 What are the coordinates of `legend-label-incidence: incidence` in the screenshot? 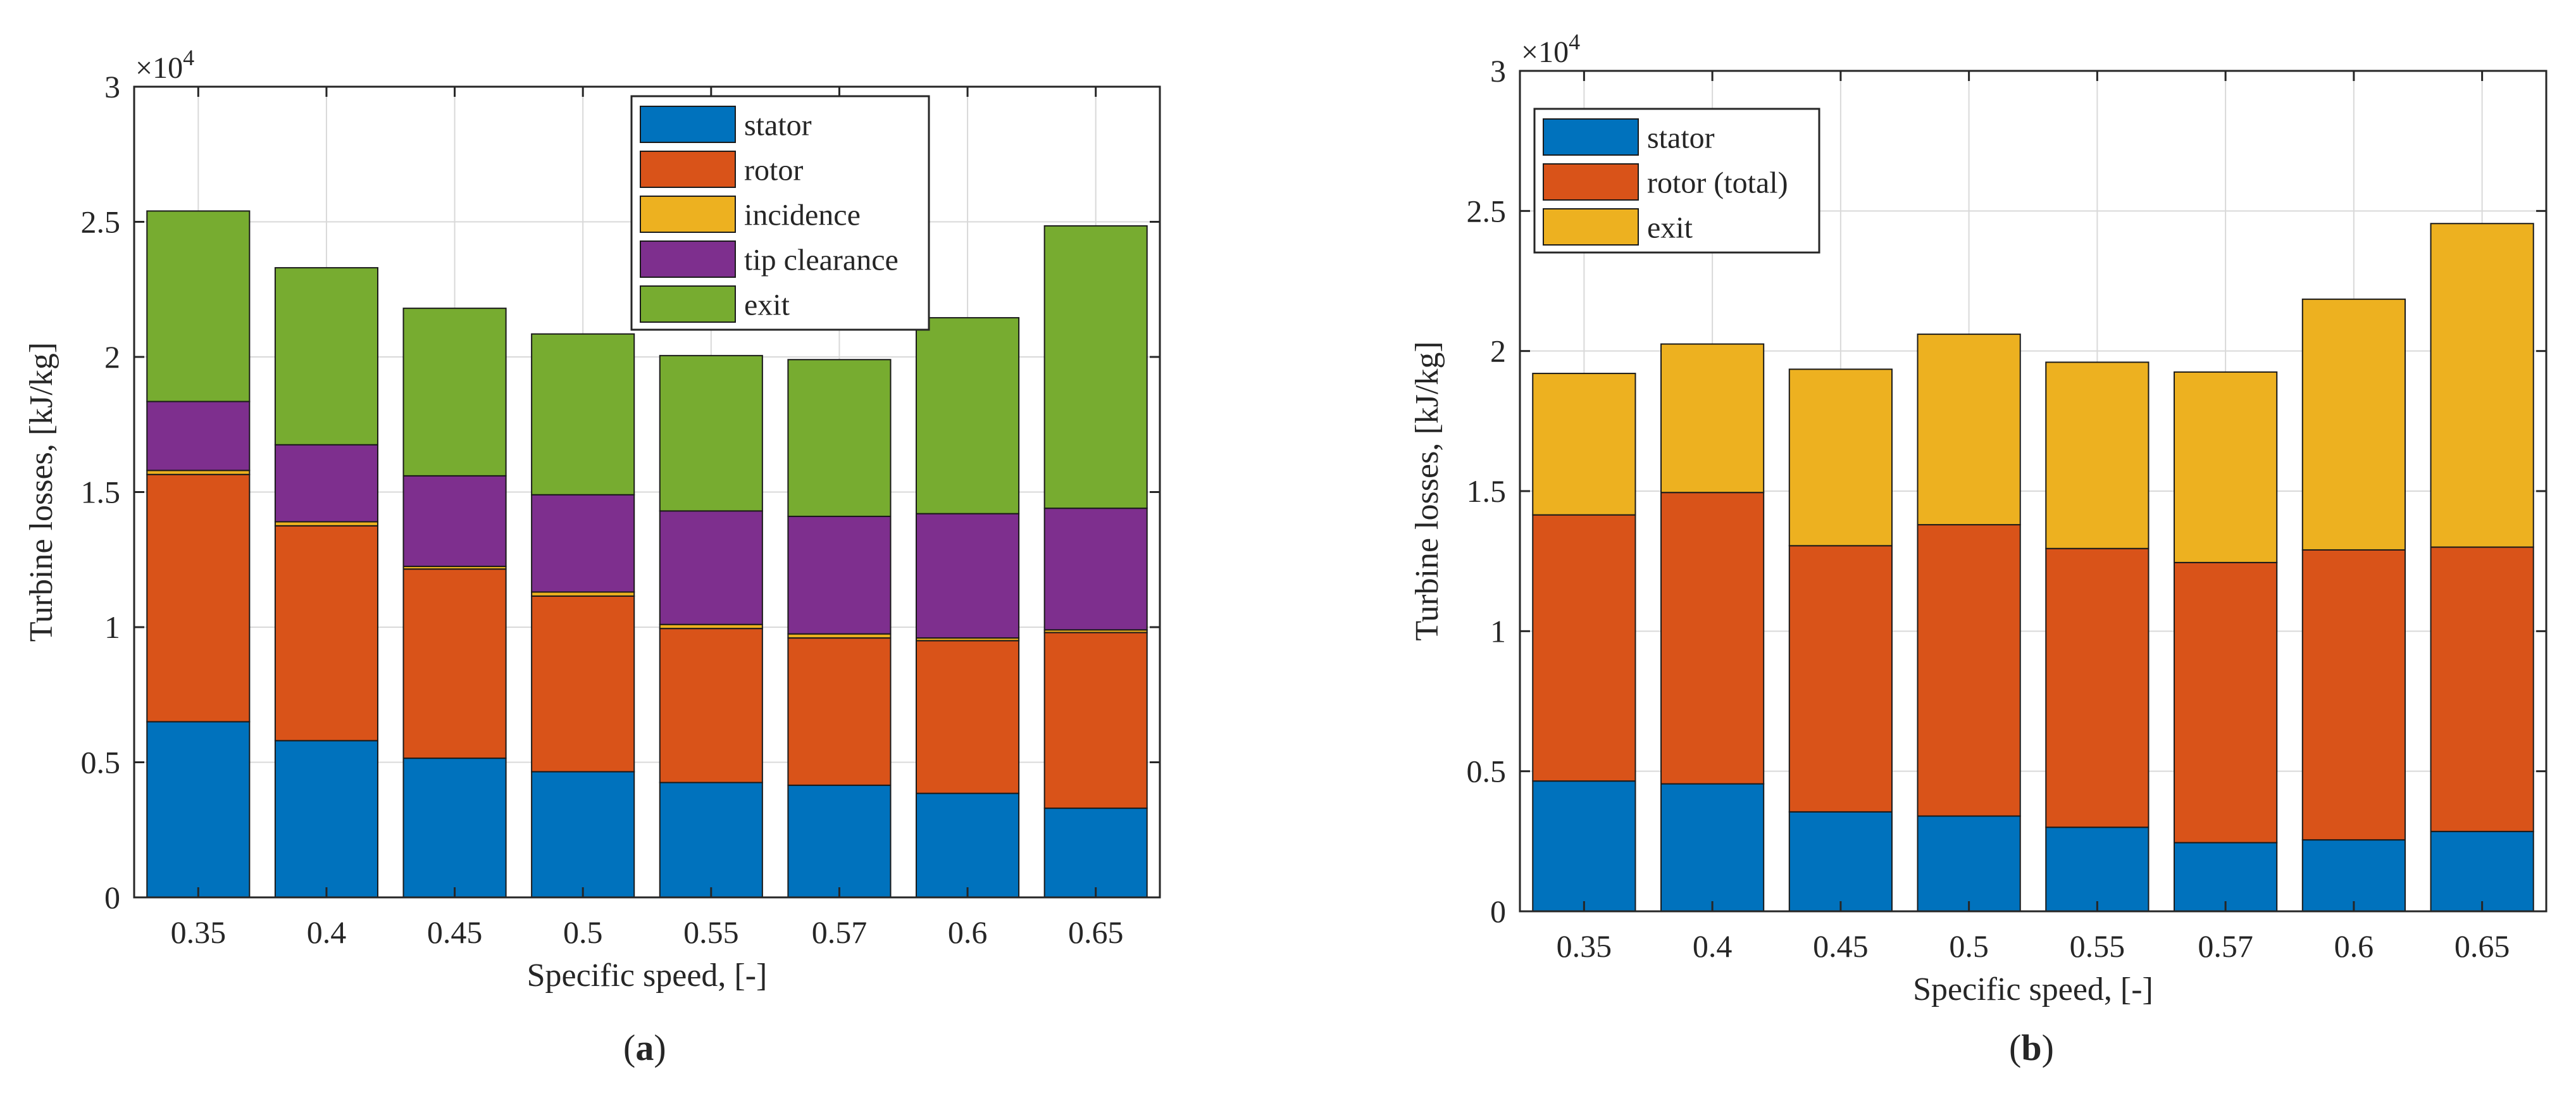 It's located at (802, 215).